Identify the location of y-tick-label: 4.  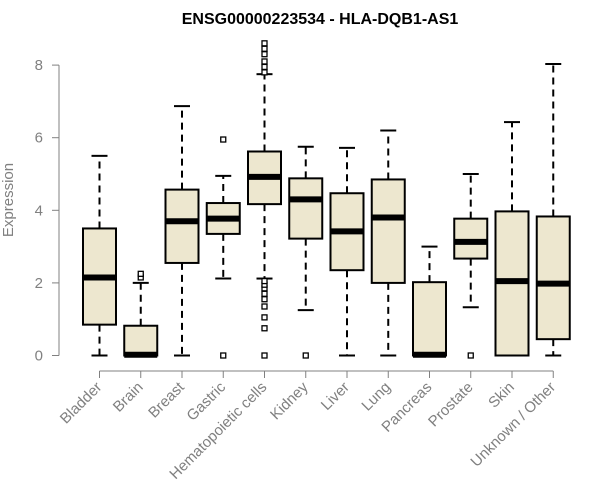
(39, 210).